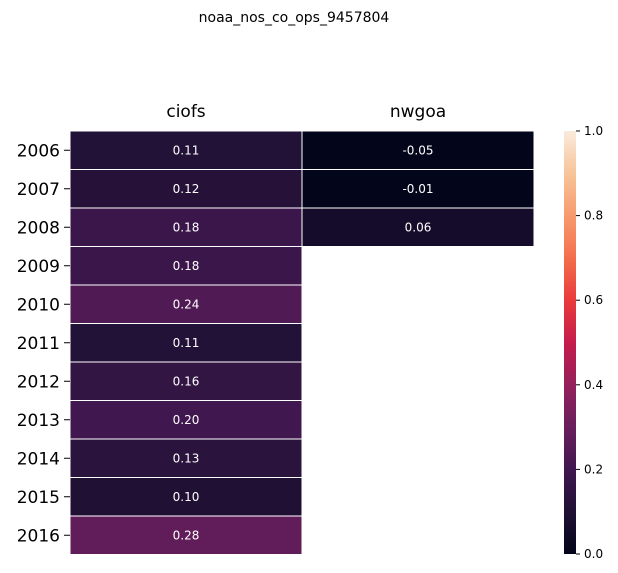 This screenshot has width=618, height=573. I want to click on heatmap-cell-2012-ciofs, so click(186, 381).